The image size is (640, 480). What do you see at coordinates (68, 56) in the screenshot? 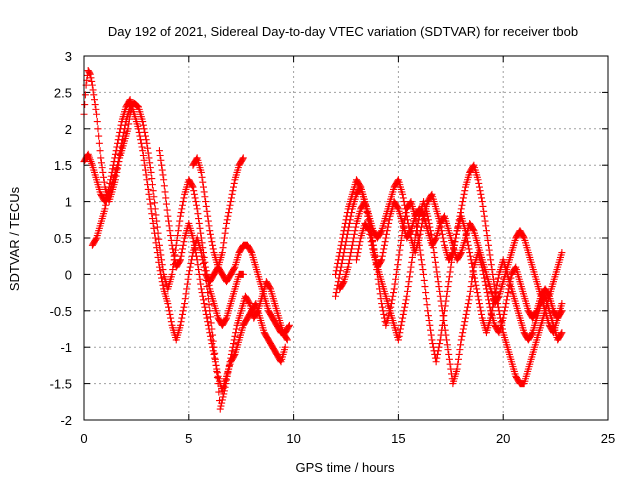
I see `y-tick-label: 3` at bounding box center [68, 56].